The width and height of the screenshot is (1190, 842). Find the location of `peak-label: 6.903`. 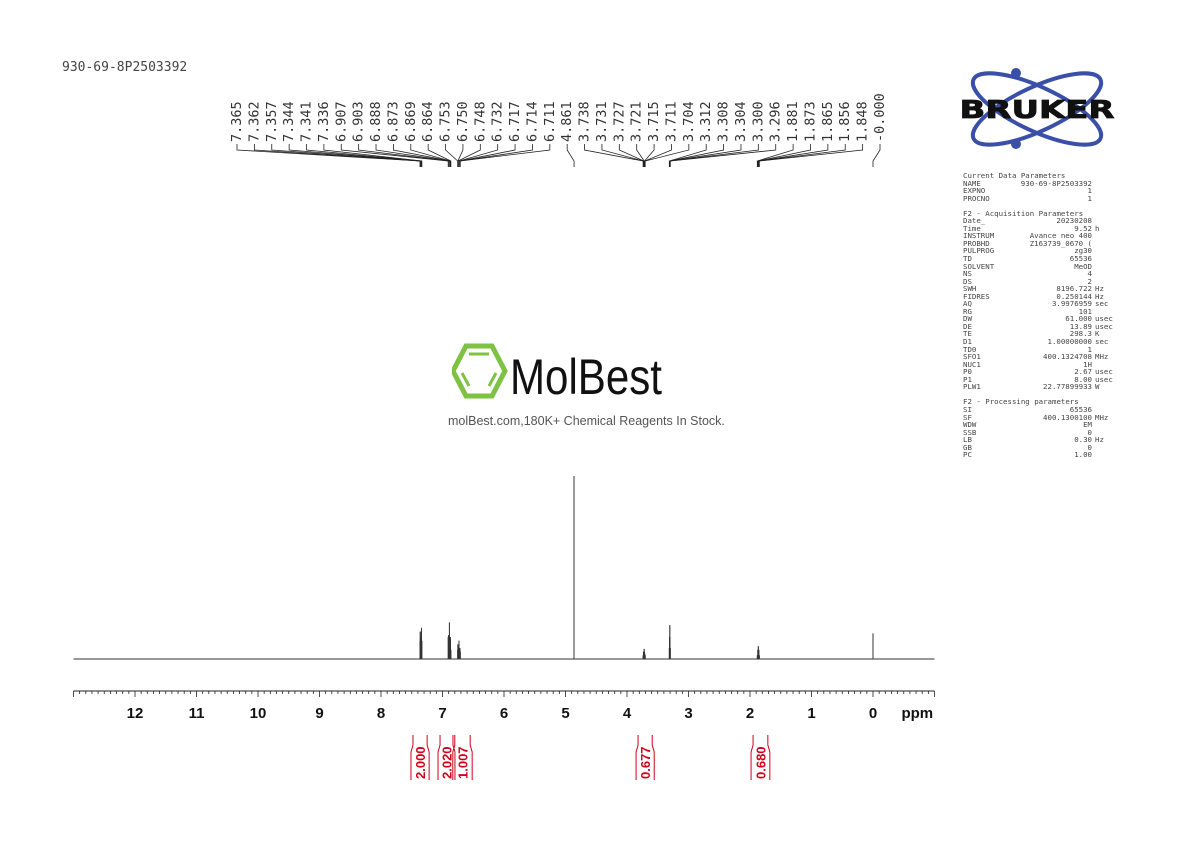

peak-label: 6.903 is located at coordinates (359, 121).